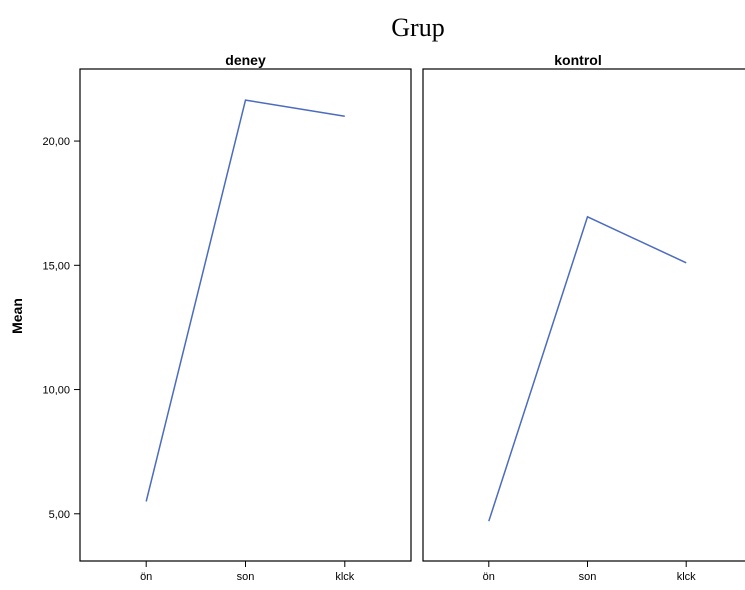 This screenshot has height=590, width=745. What do you see at coordinates (587, 368) in the screenshot?
I see `series-line` at bounding box center [587, 368].